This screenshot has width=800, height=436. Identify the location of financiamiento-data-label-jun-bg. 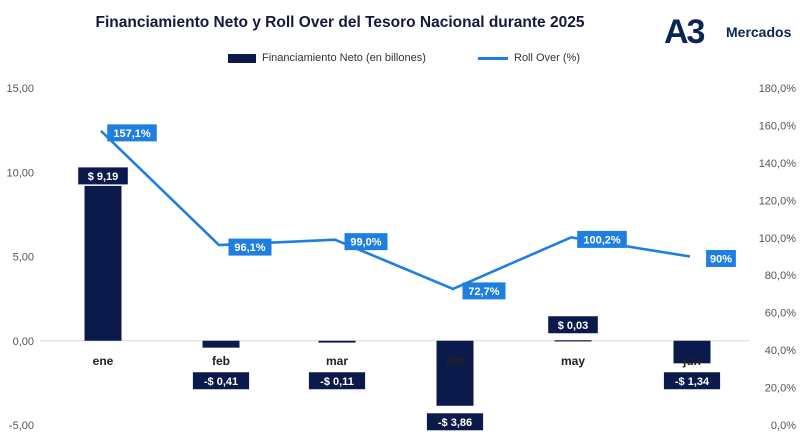
(692, 381).